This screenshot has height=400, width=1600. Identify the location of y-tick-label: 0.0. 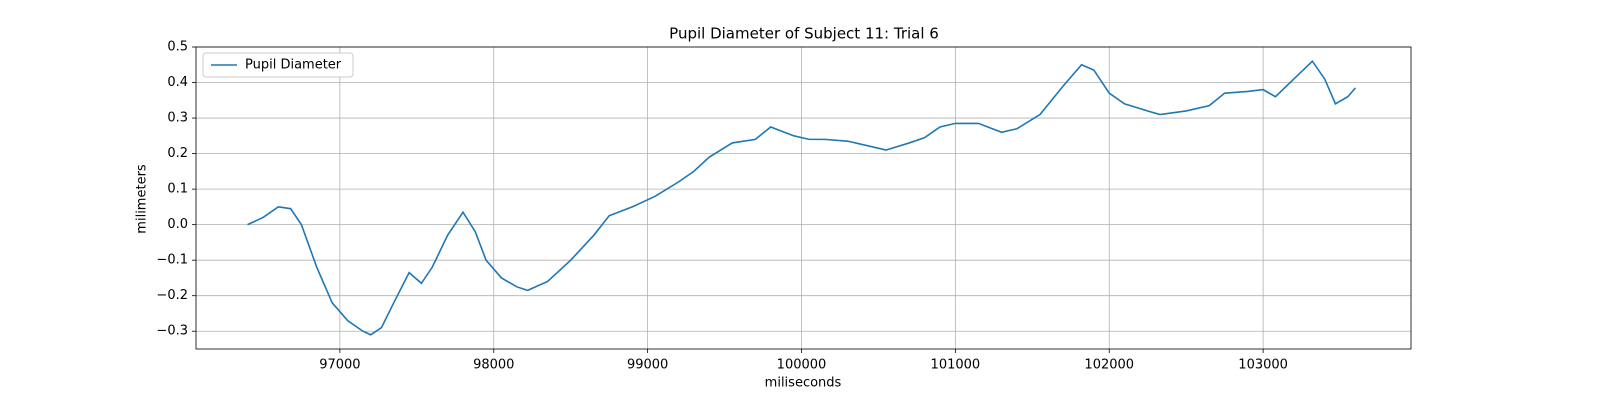
(177, 224).